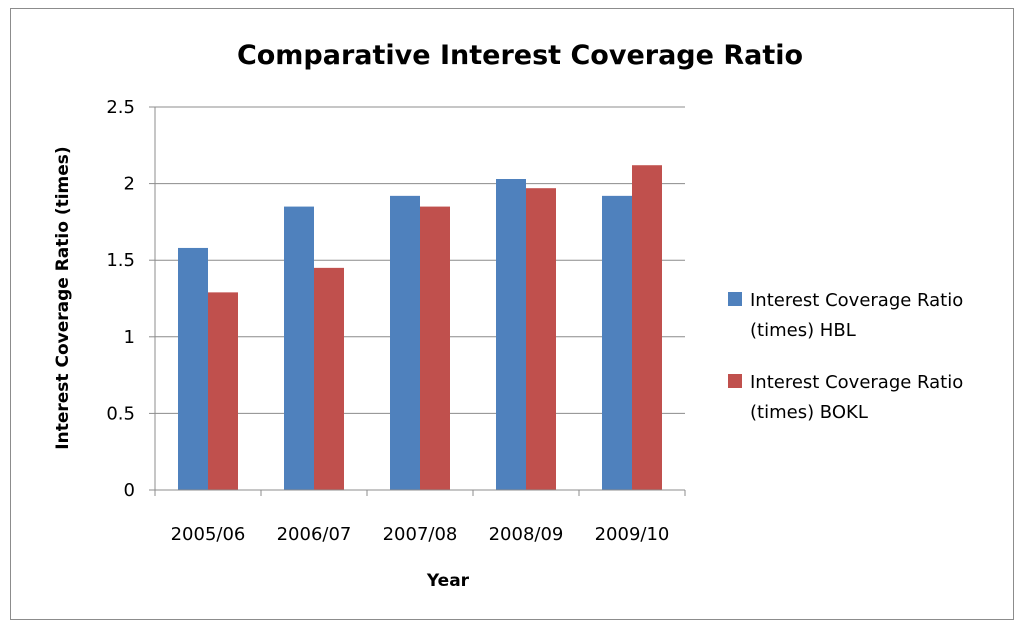 The width and height of the screenshot is (1024, 628). Describe the element at coordinates (120, 413) in the screenshot. I see `y-tick-label: 0.5` at that location.